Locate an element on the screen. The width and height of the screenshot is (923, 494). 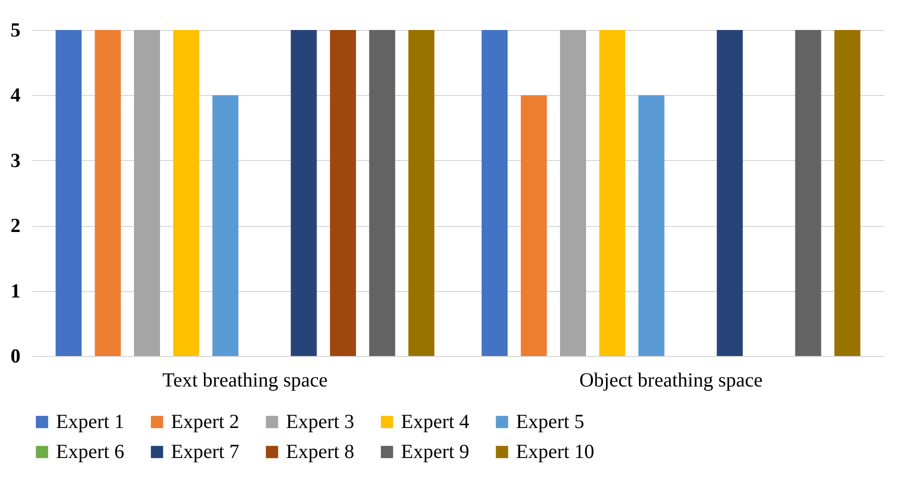
y-tick-label: 4 is located at coordinates (15, 95).